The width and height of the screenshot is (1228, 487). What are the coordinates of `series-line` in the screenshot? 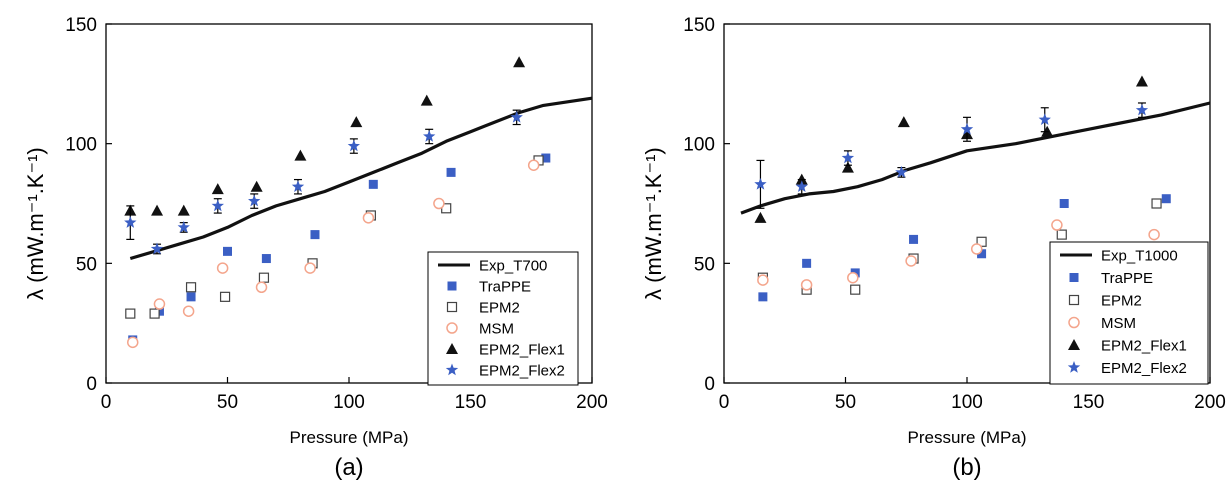 It's located at (975, 158).